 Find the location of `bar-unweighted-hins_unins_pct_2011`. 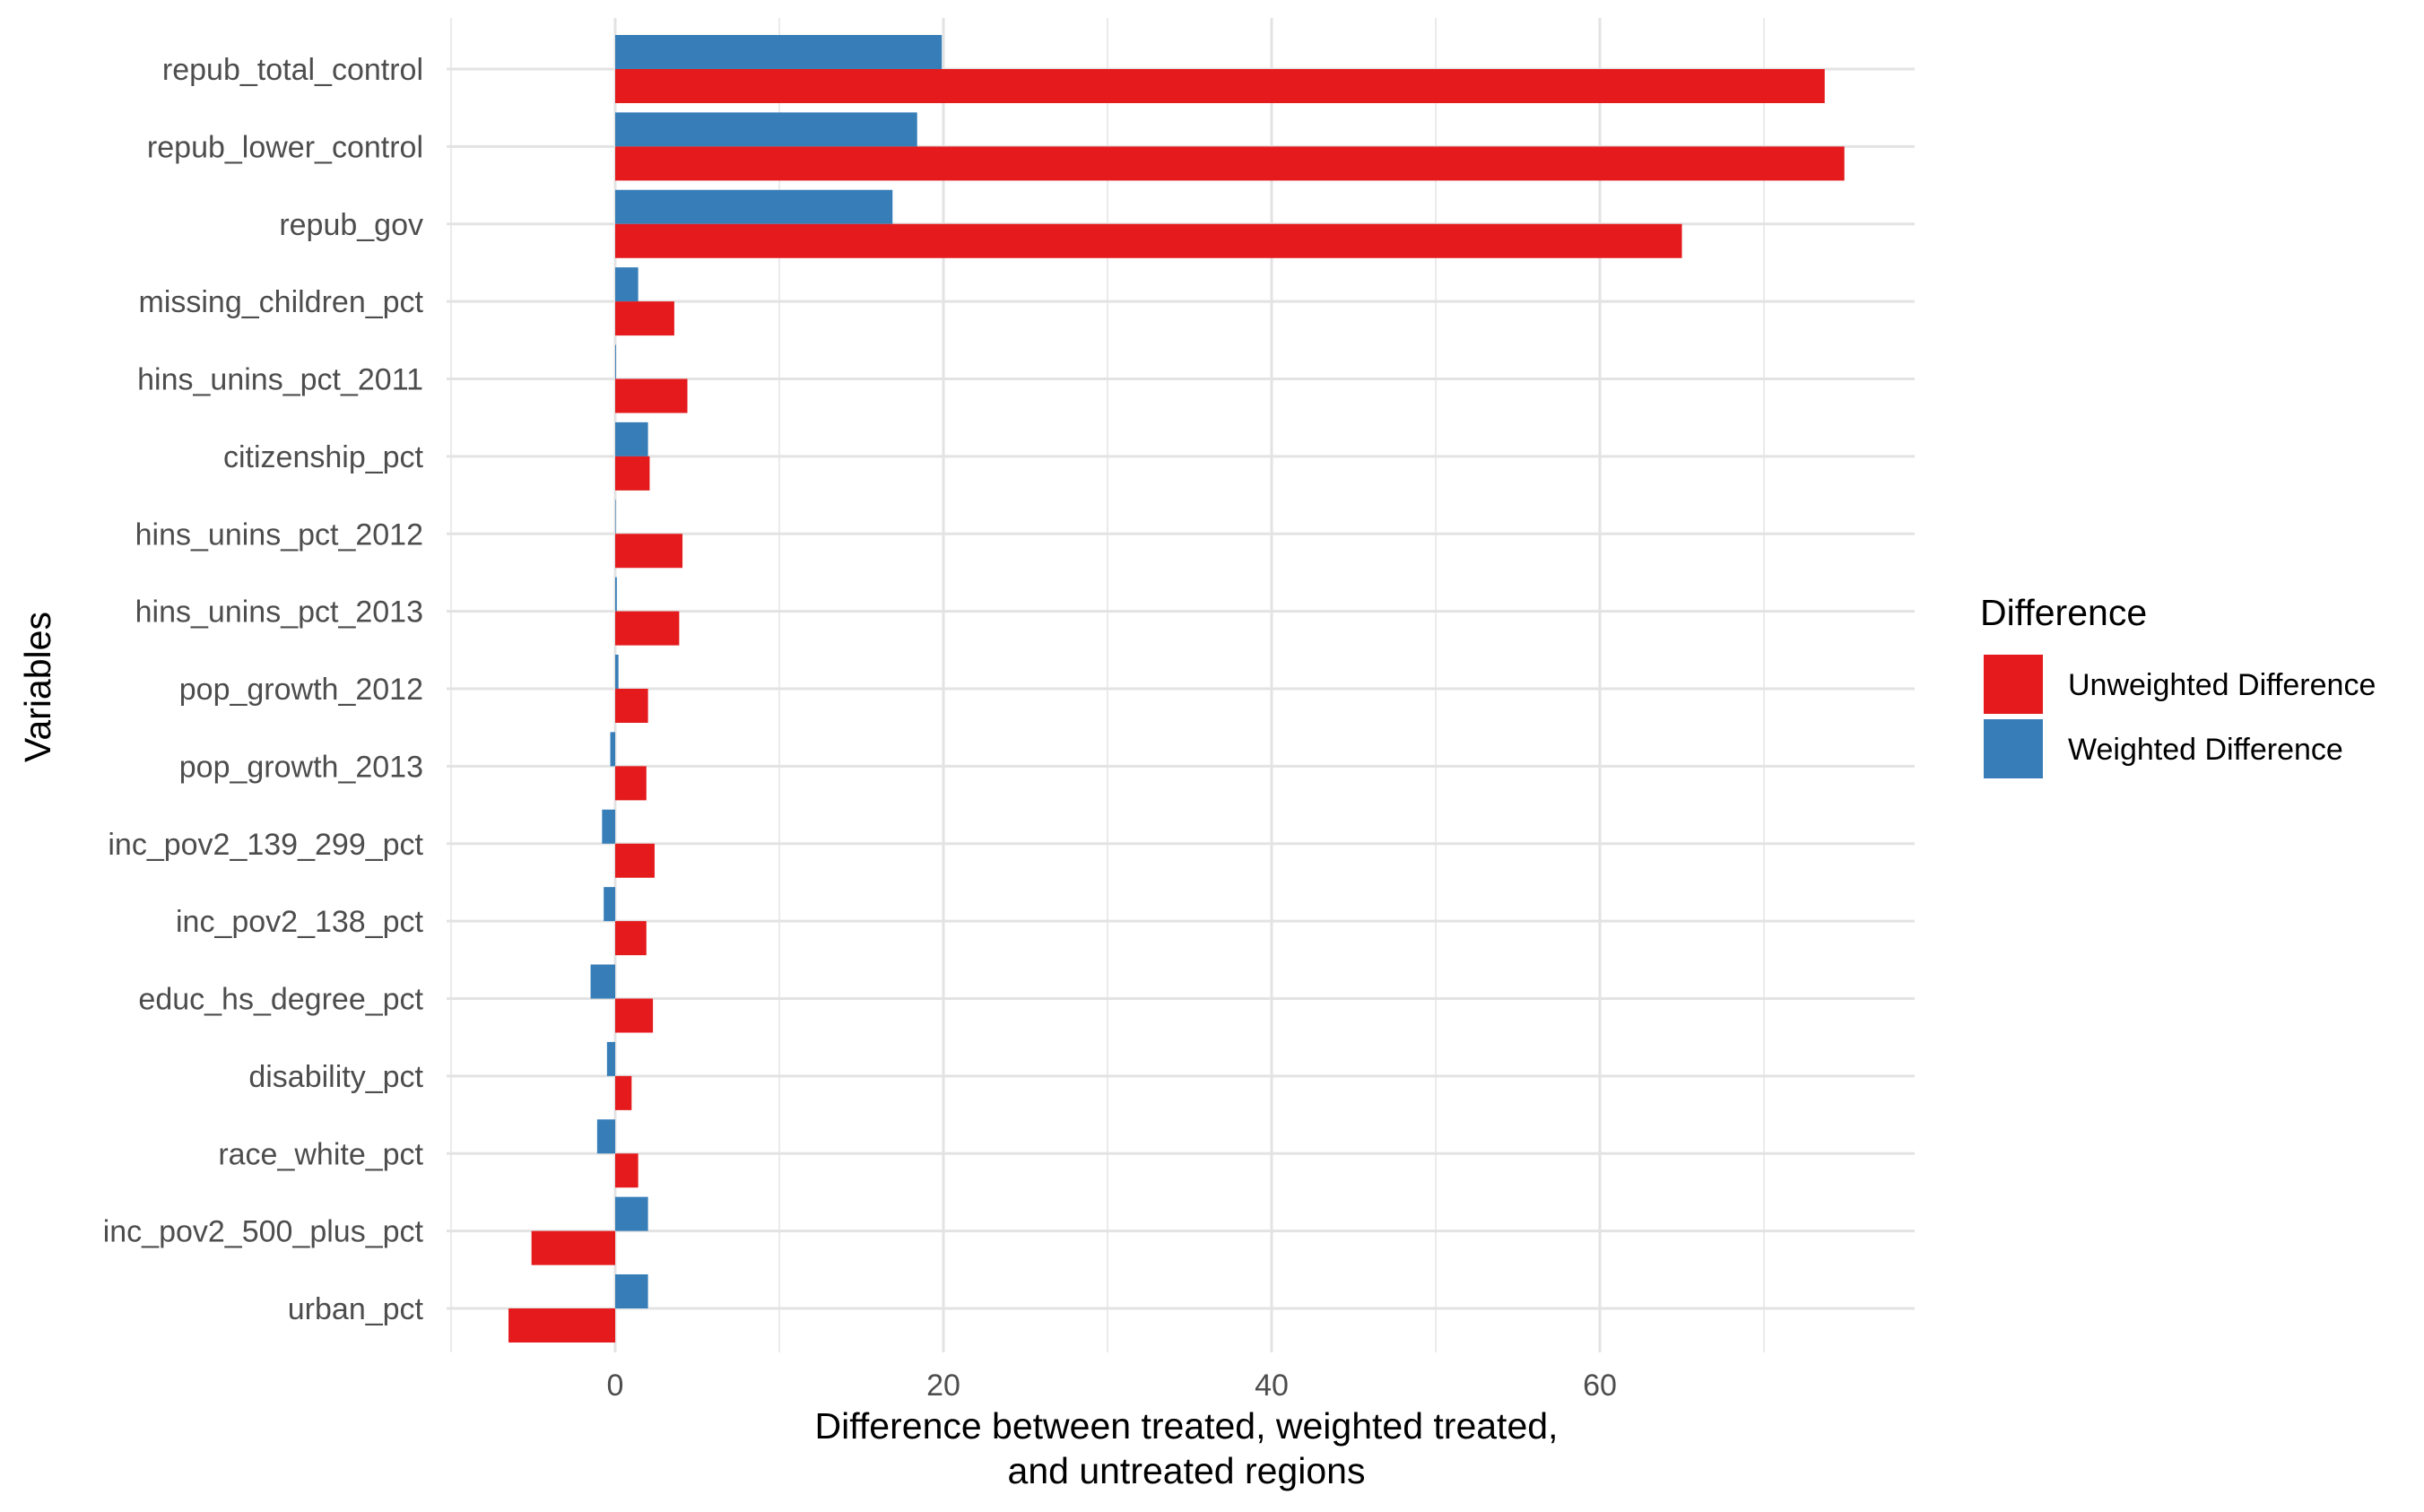

bar-unweighted-hins_unins_pct_2011 is located at coordinates (651, 395).